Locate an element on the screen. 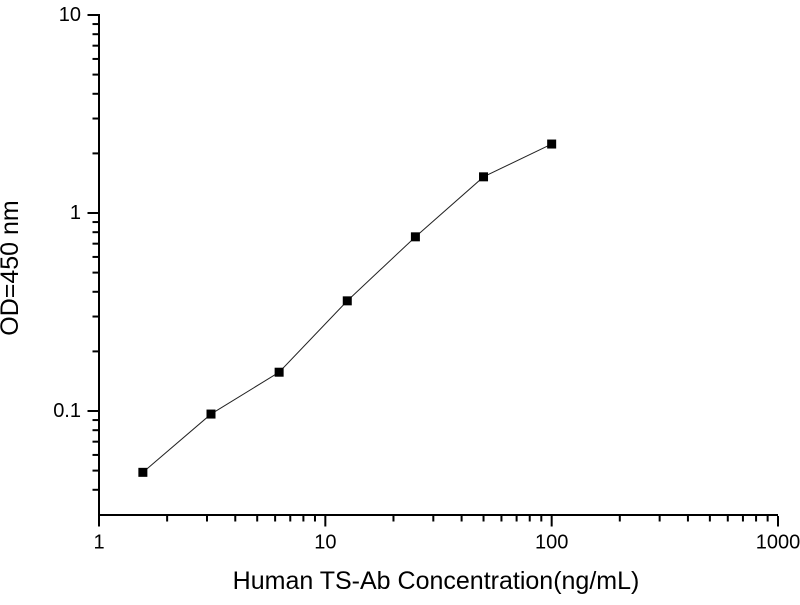 The image size is (800, 605). svg-text: 100 is located at coordinates (551, 543).